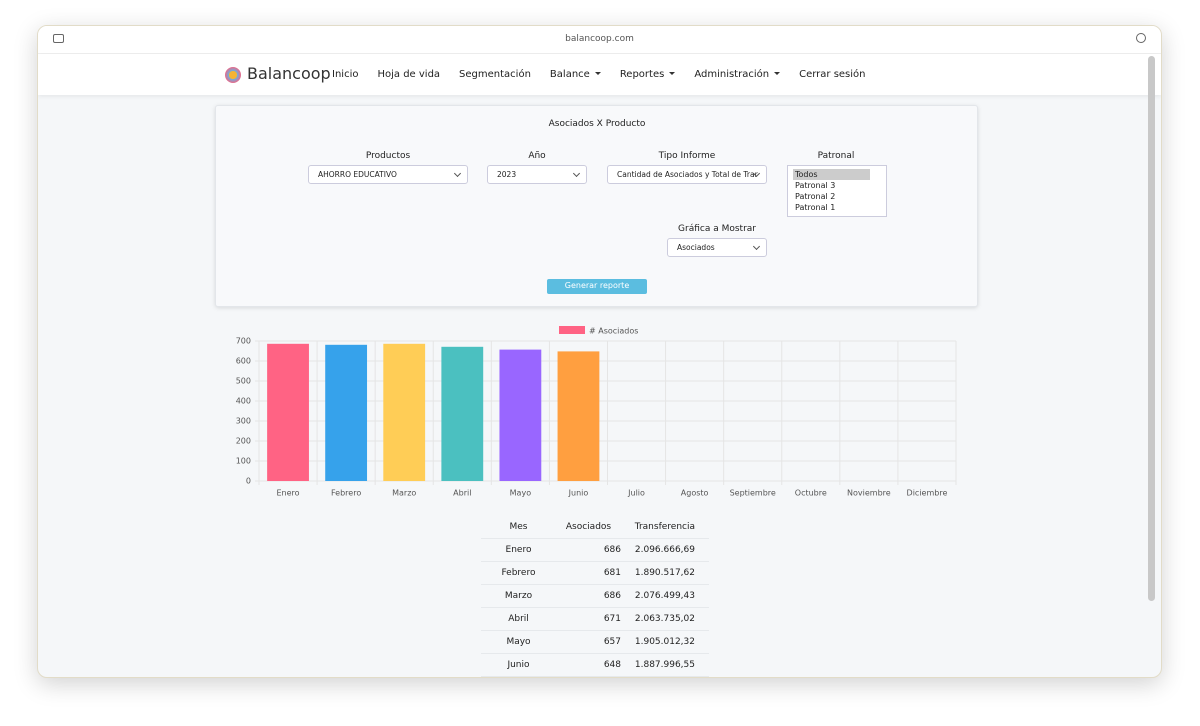 The height and width of the screenshot is (726, 1200). Describe the element at coordinates (388, 174) in the screenshot. I see `select: AHORRO EDUCATIVO` at that location.